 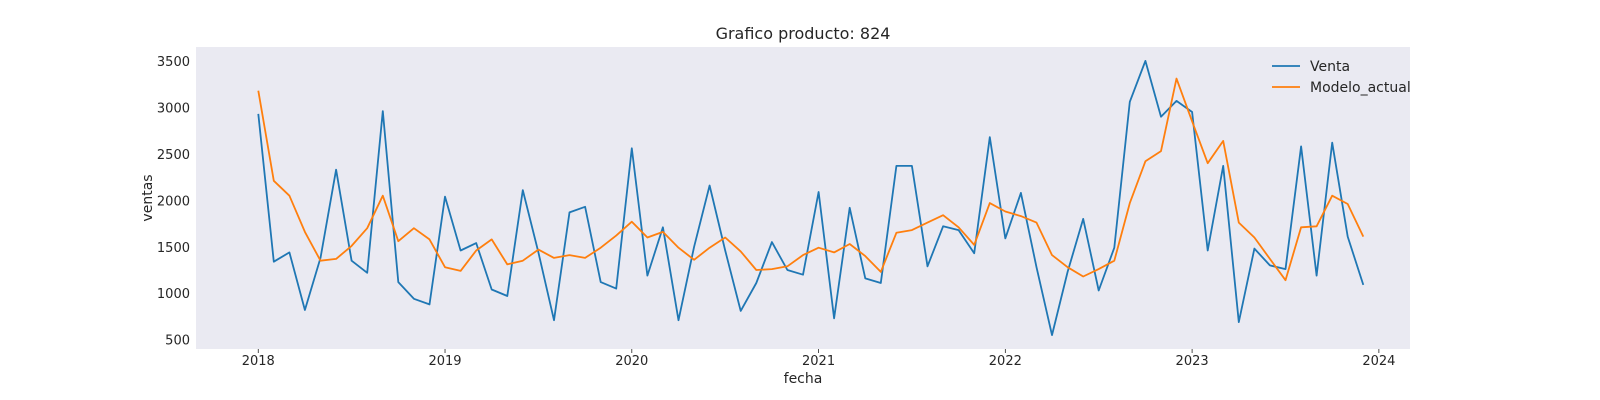 I want to click on legend-label: Modelo_actual, so click(x=1360, y=88).